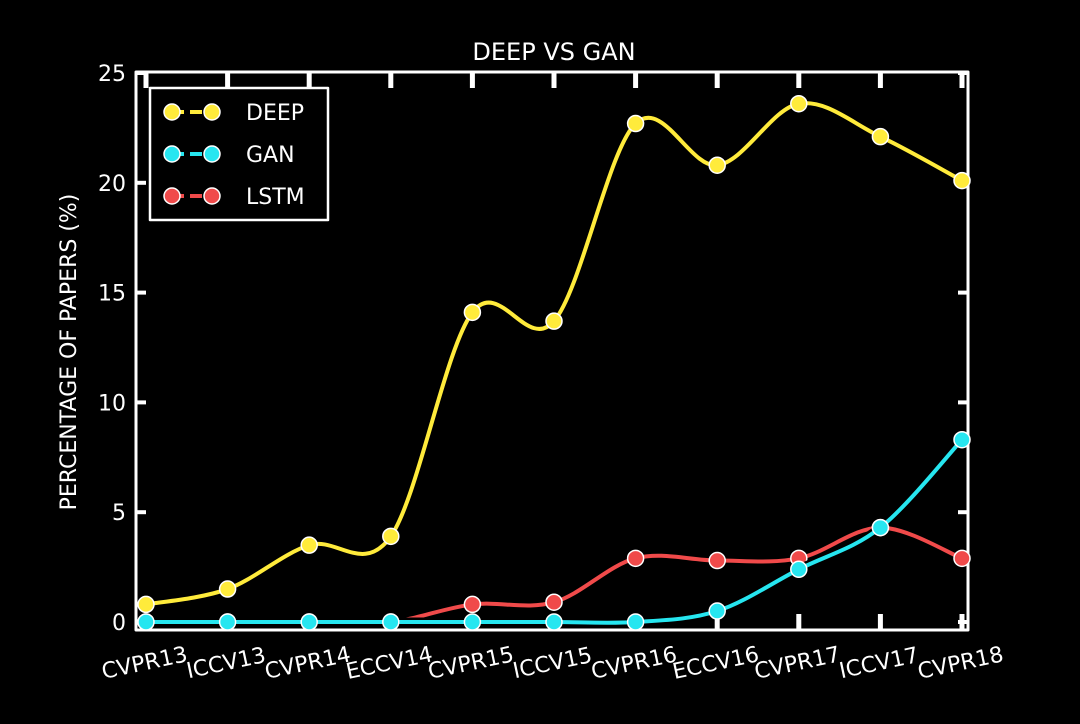 Image resolution: width=1080 pixels, height=724 pixels. I want to click on legend: DEEP GAN LSTM, so click(239, 154).